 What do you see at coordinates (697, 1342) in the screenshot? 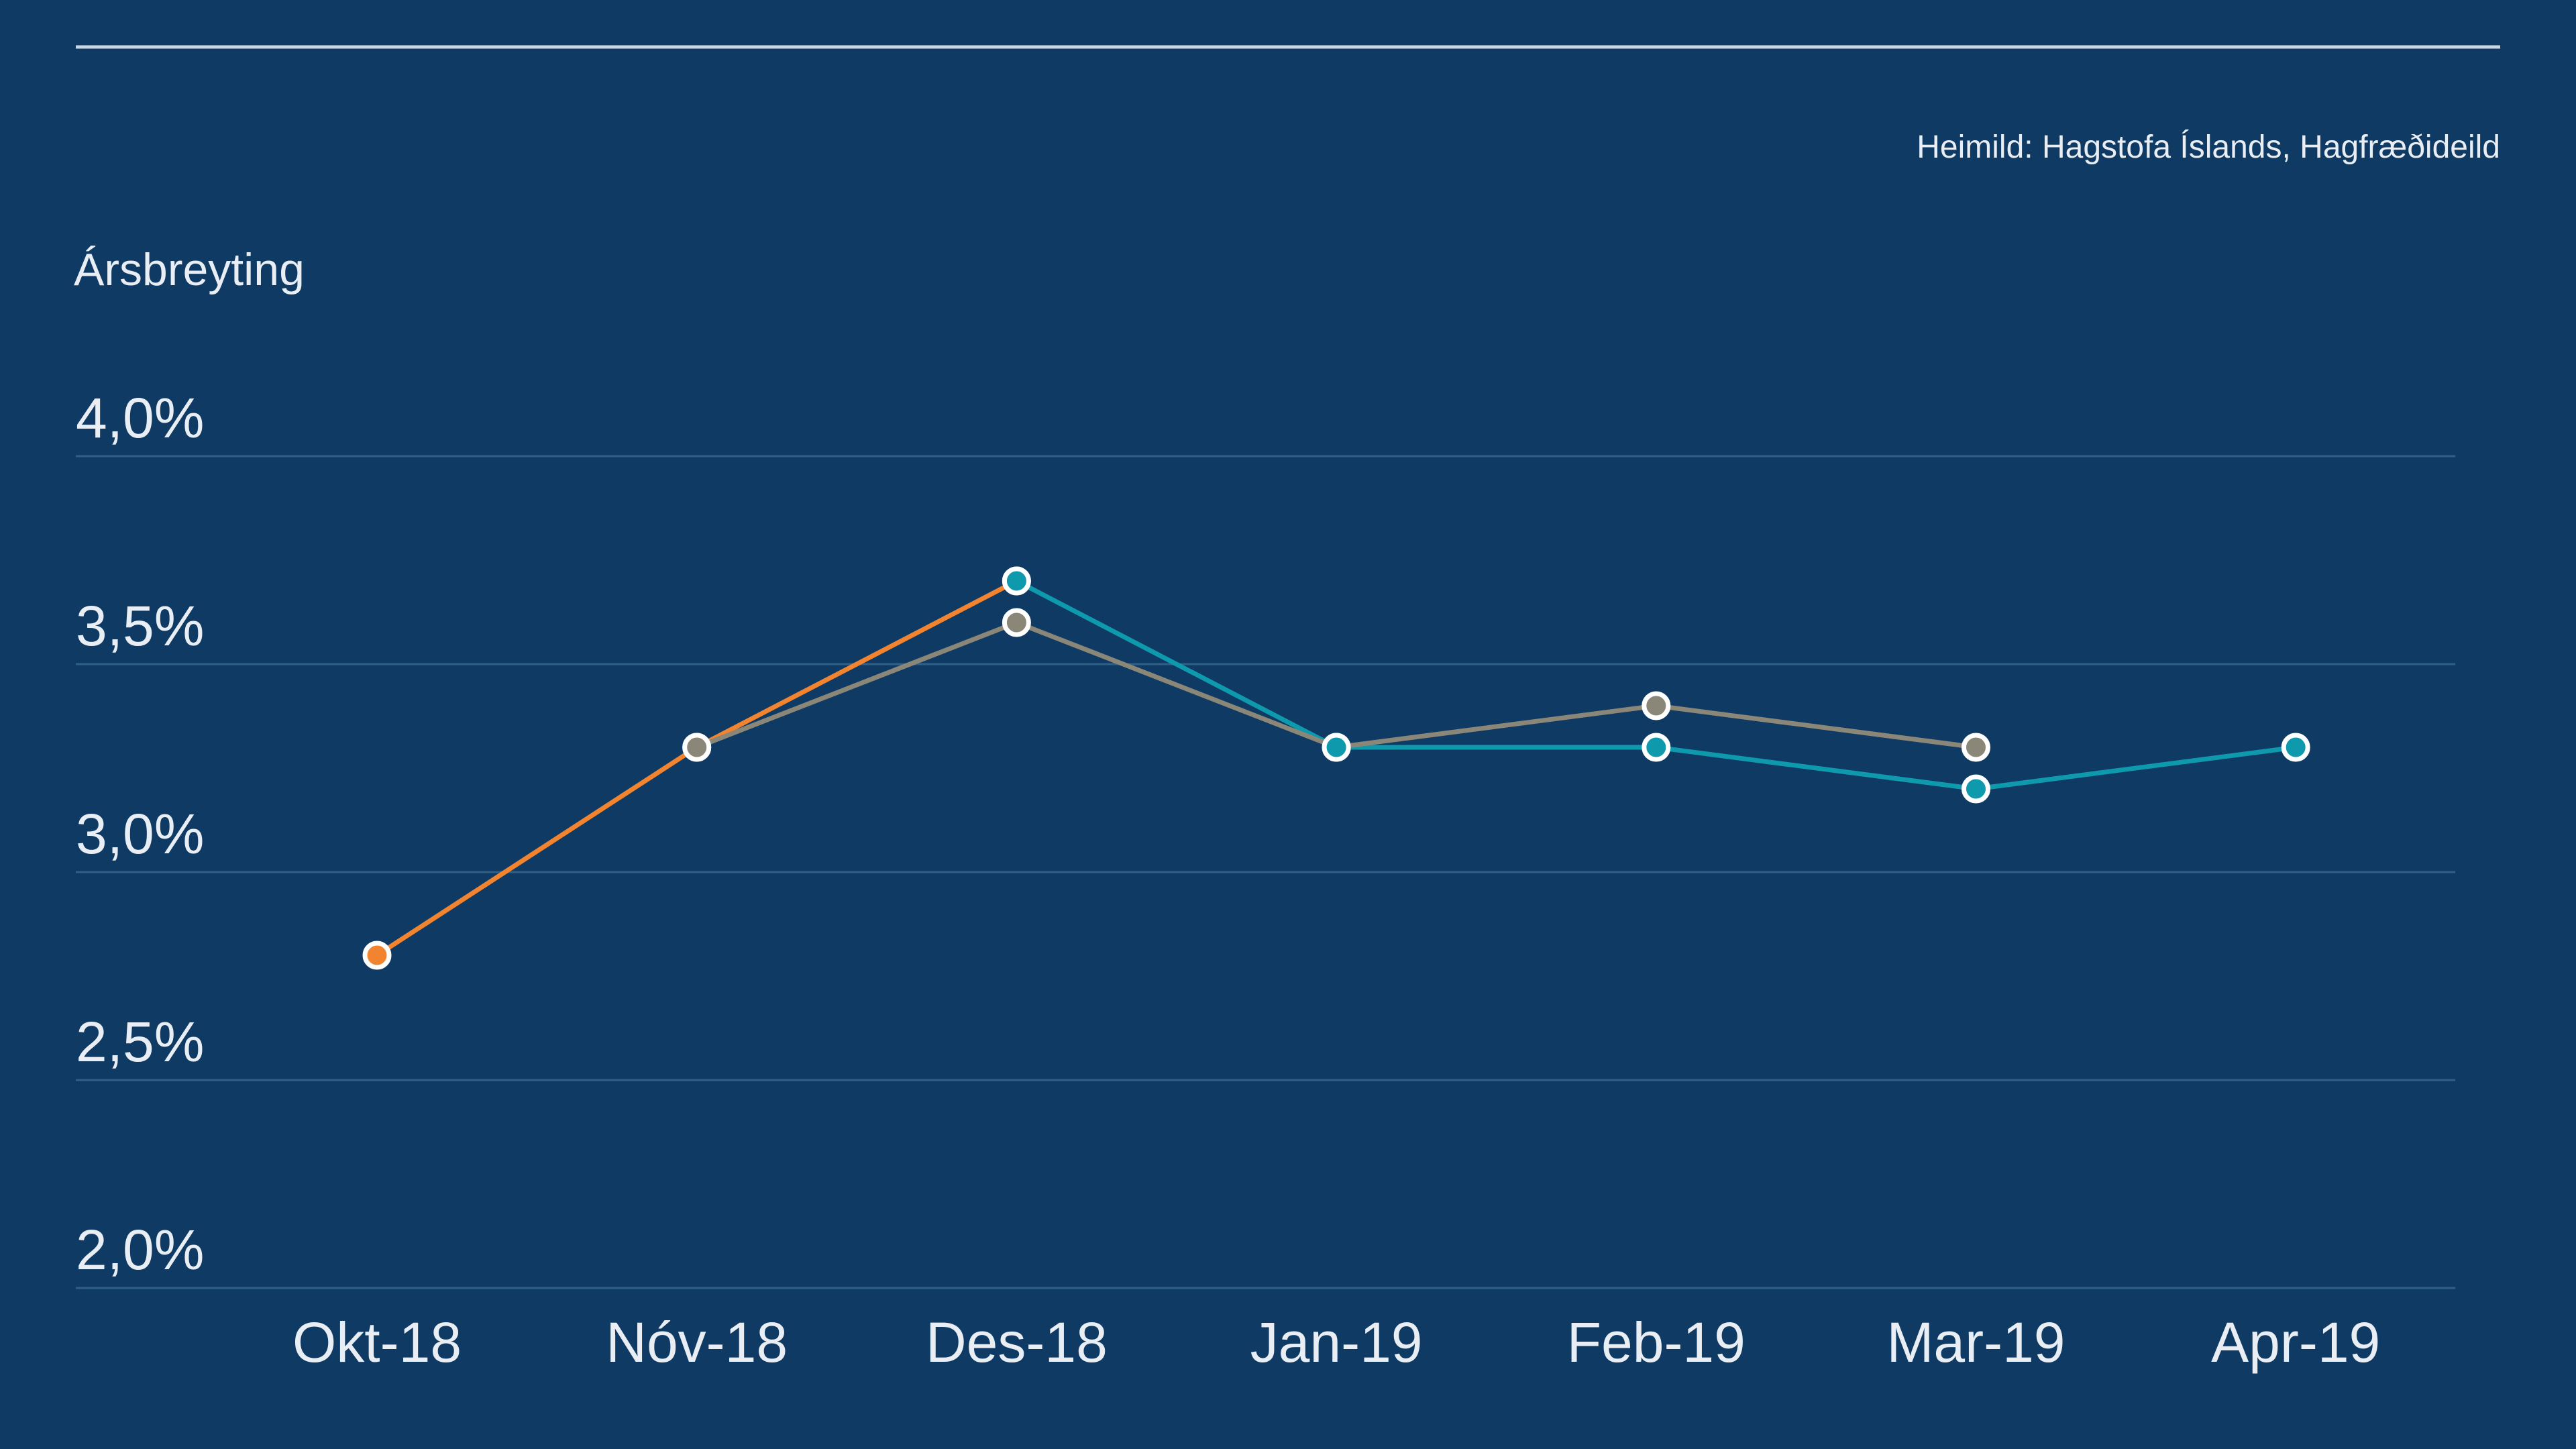
I see `x-tick-label: Nóv-18` at bounding box center [697, 1342].